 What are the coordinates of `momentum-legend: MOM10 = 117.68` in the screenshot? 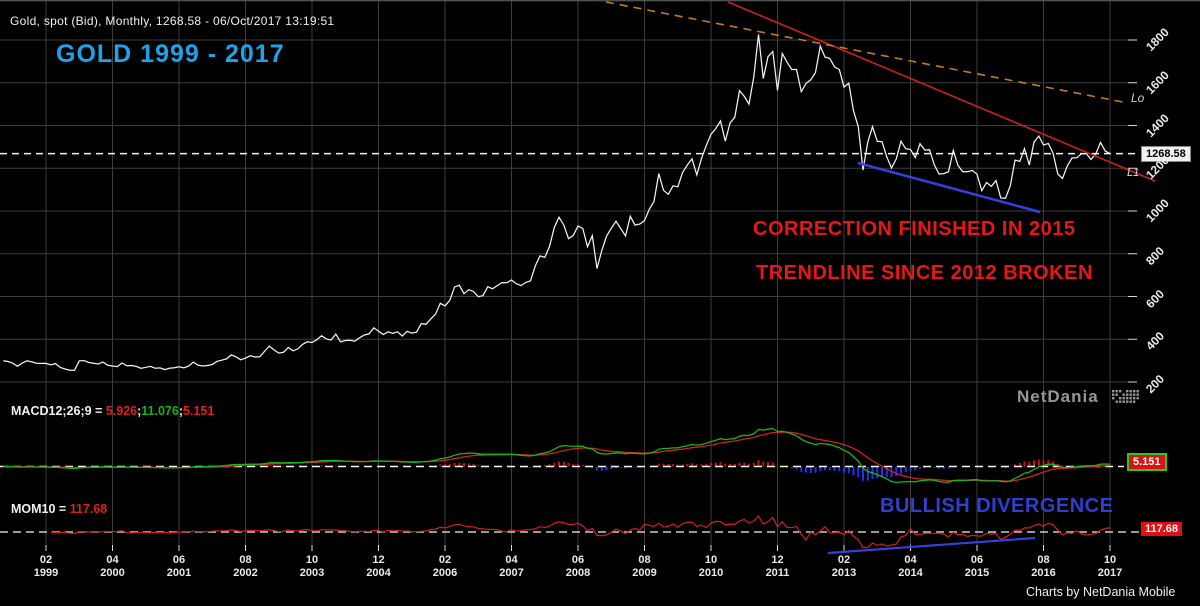 It's located at (59, 509).